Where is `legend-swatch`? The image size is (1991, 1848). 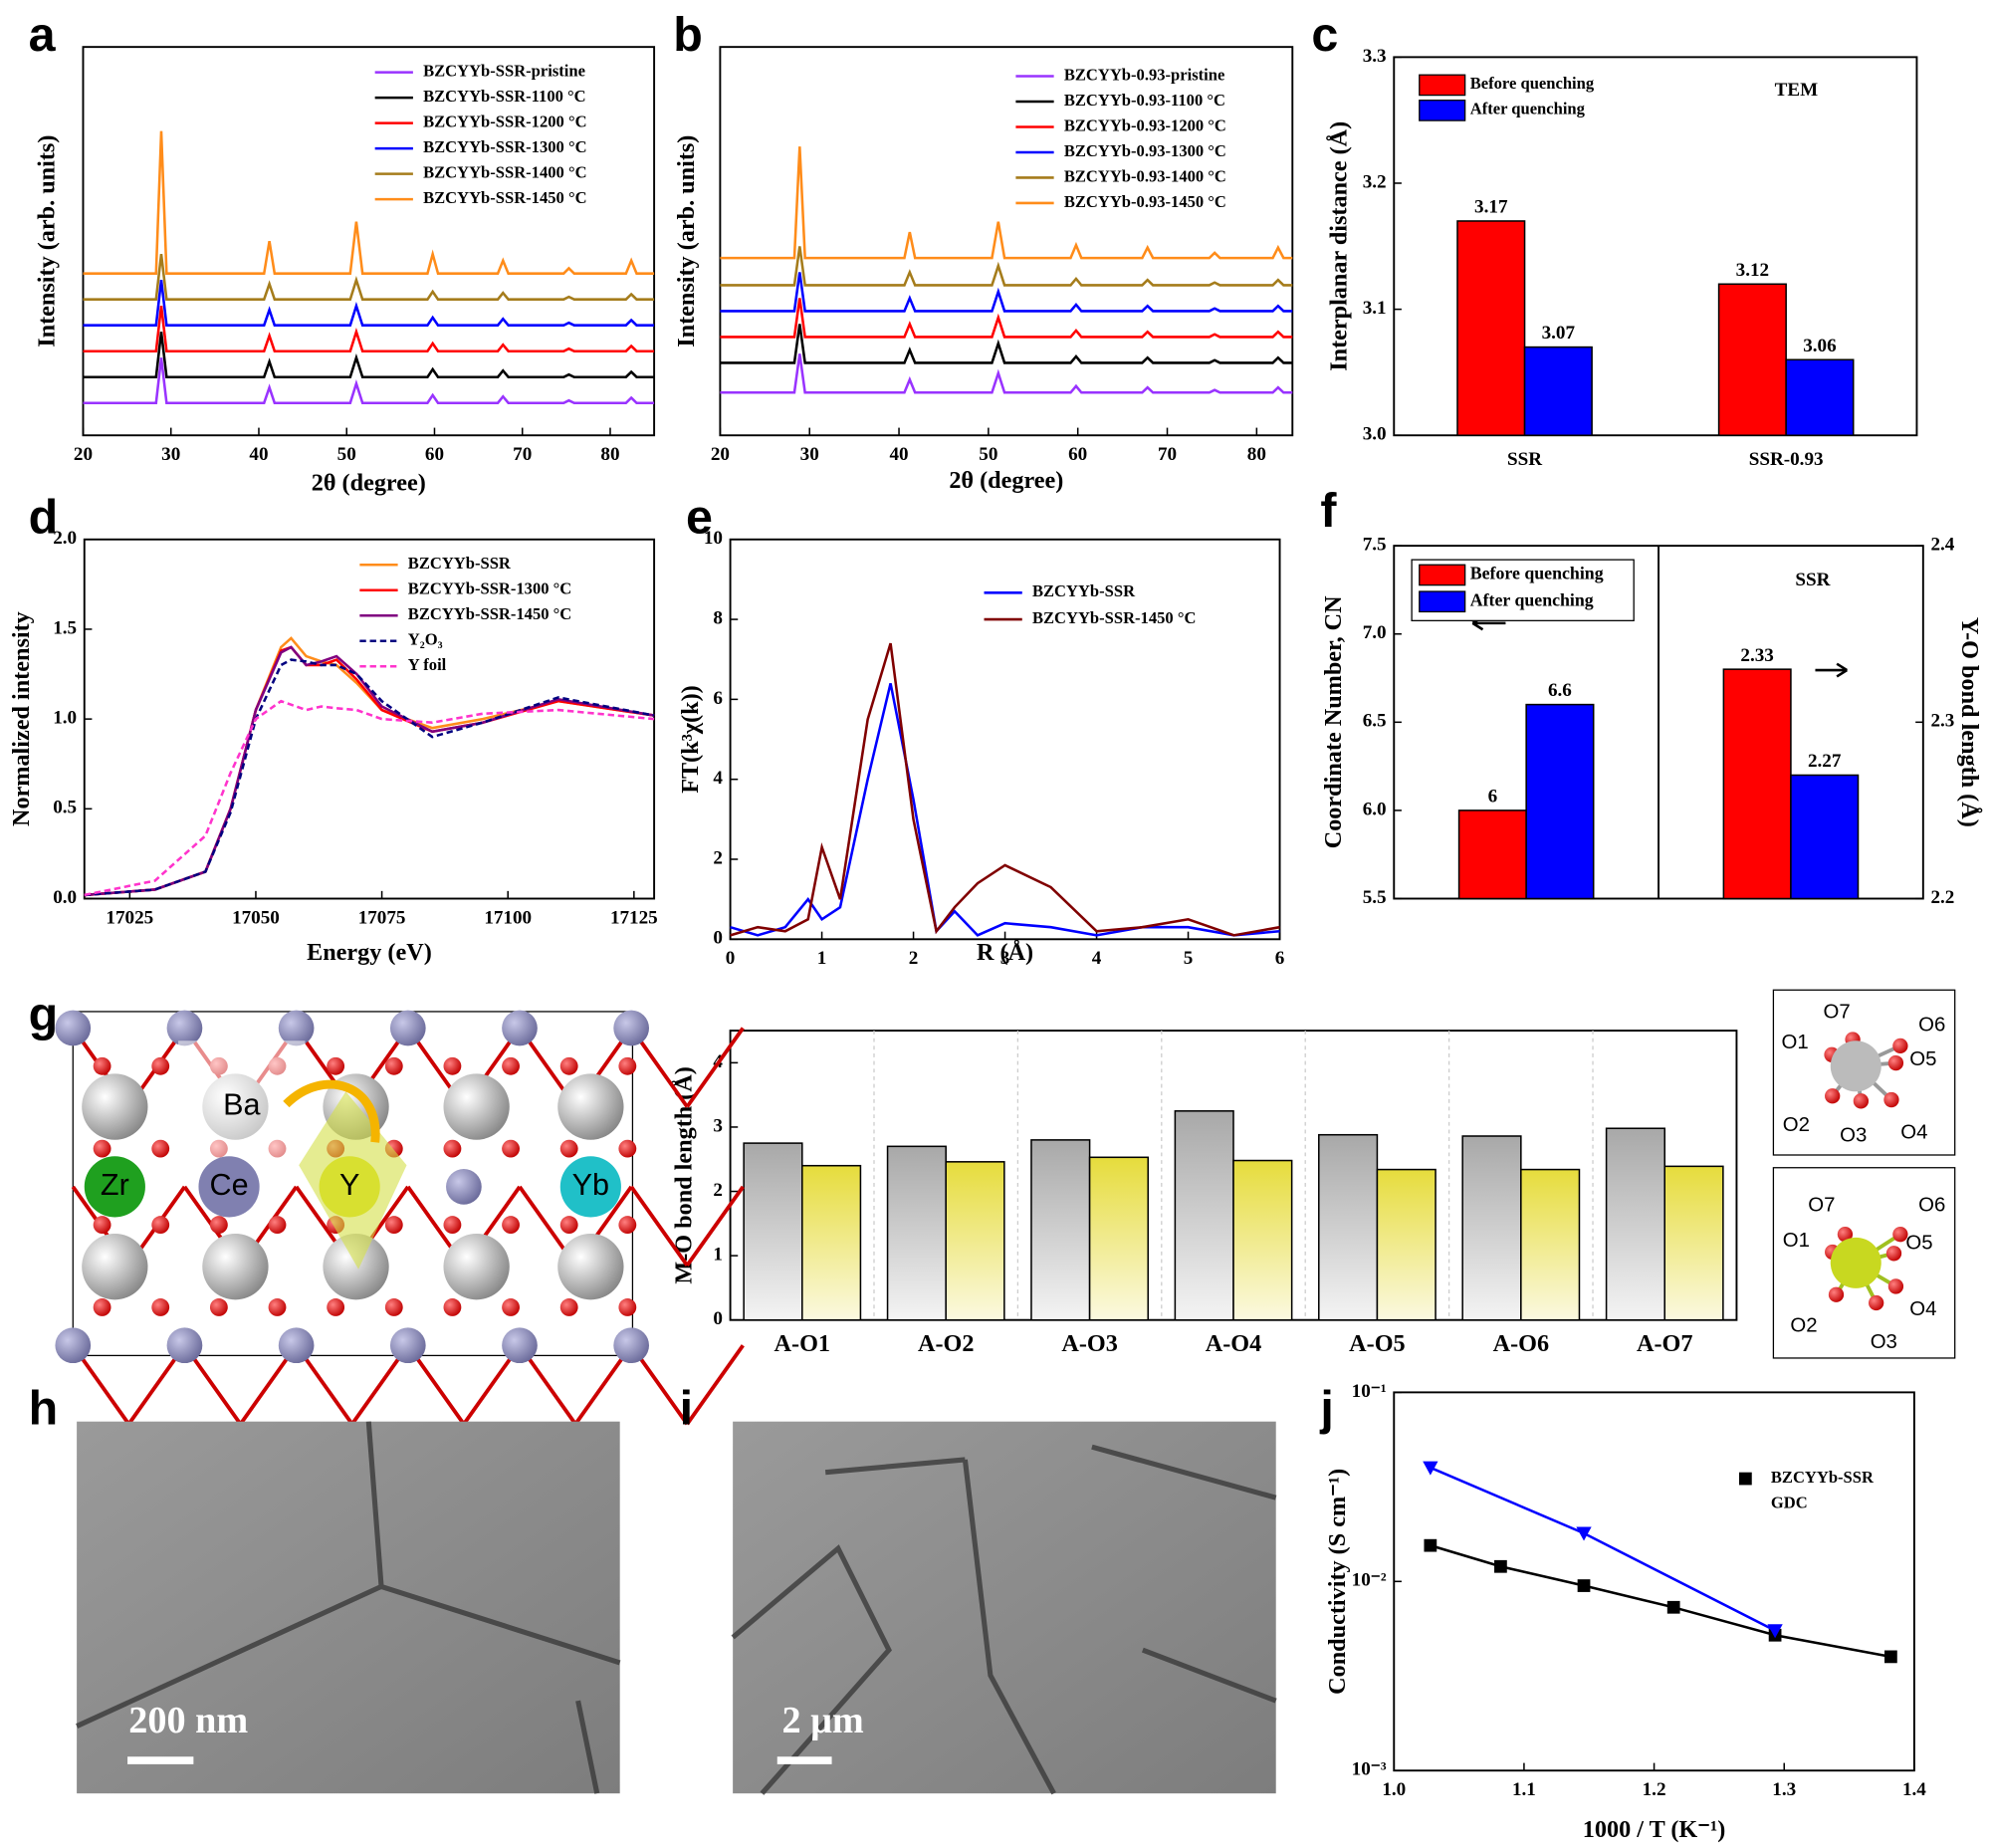
legend-swatch is located at coordinates (1443, 575).